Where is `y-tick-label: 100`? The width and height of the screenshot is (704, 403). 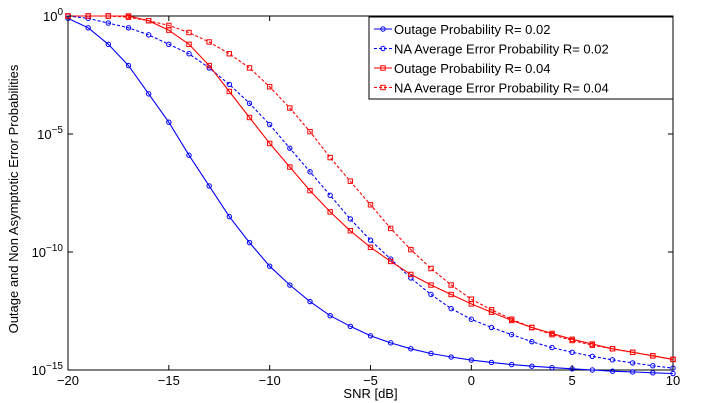 y-tick-label: 100 is located at coordinates (53, 15).